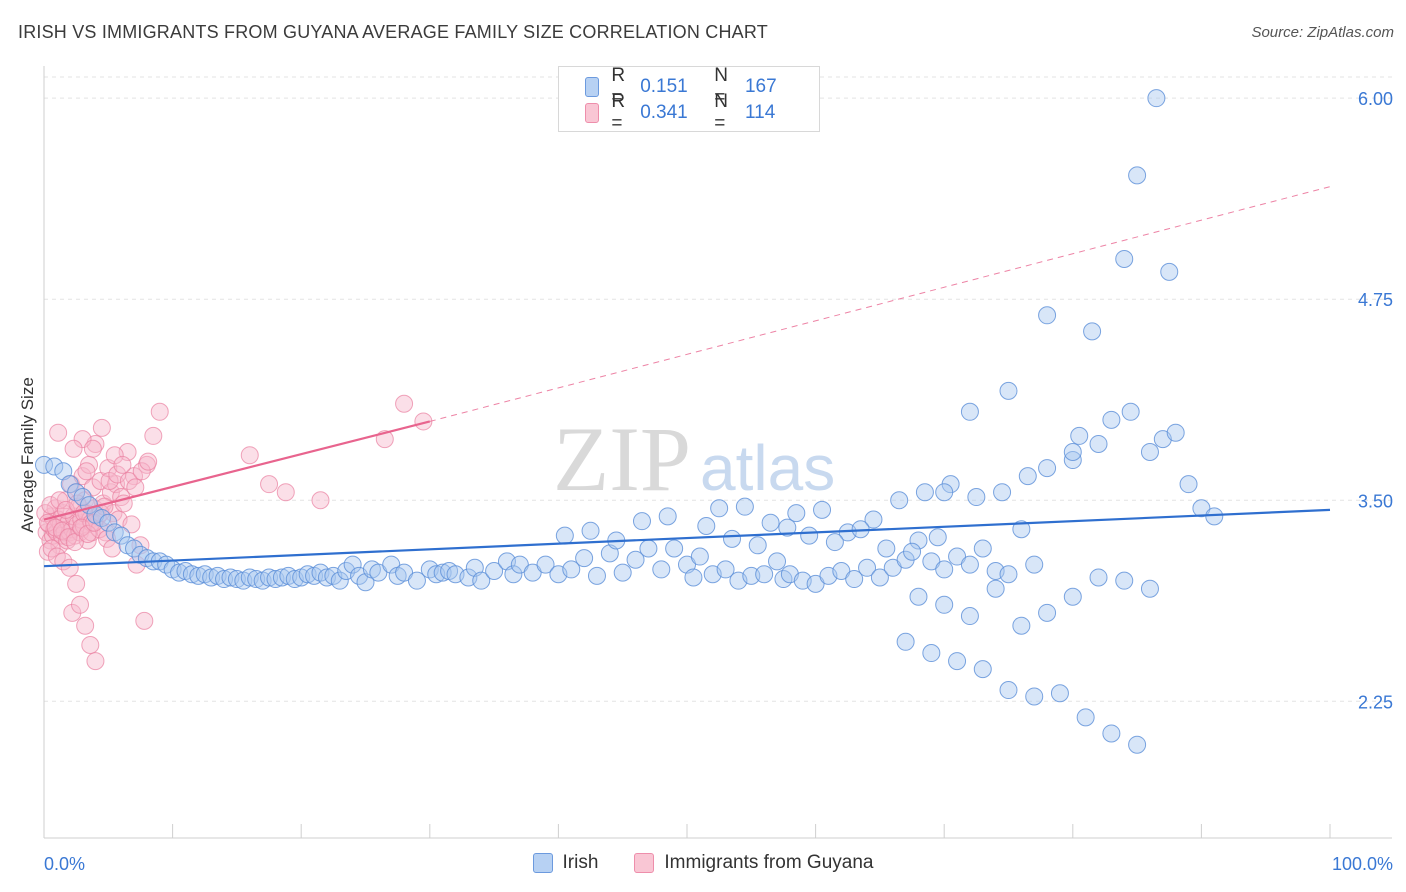  What do you see at coordinates (664, 86) in the screenshot?
I see `legend-r-value: 0.151` at bounding box center [664, 86].